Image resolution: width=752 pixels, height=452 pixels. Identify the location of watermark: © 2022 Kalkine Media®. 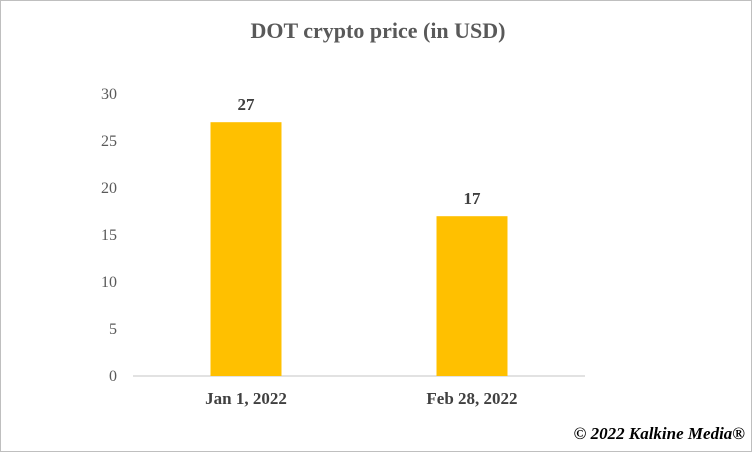
(660, 433).